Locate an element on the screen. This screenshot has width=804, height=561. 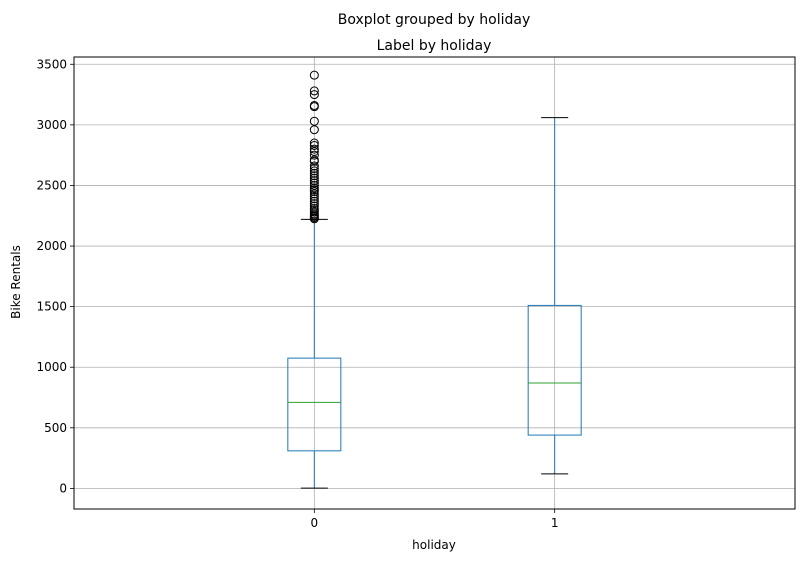
y-tick-label: 2000 is located at coordinates (51, 246).